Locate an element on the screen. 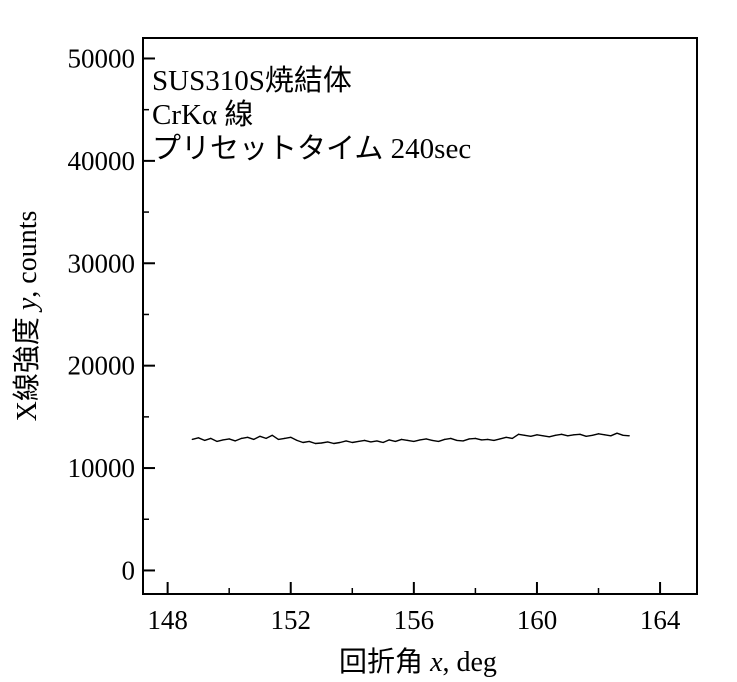 This screenshot has height=682, width=737. annotation-radiation: CrKα 線 is located at coordinates (202, 114).